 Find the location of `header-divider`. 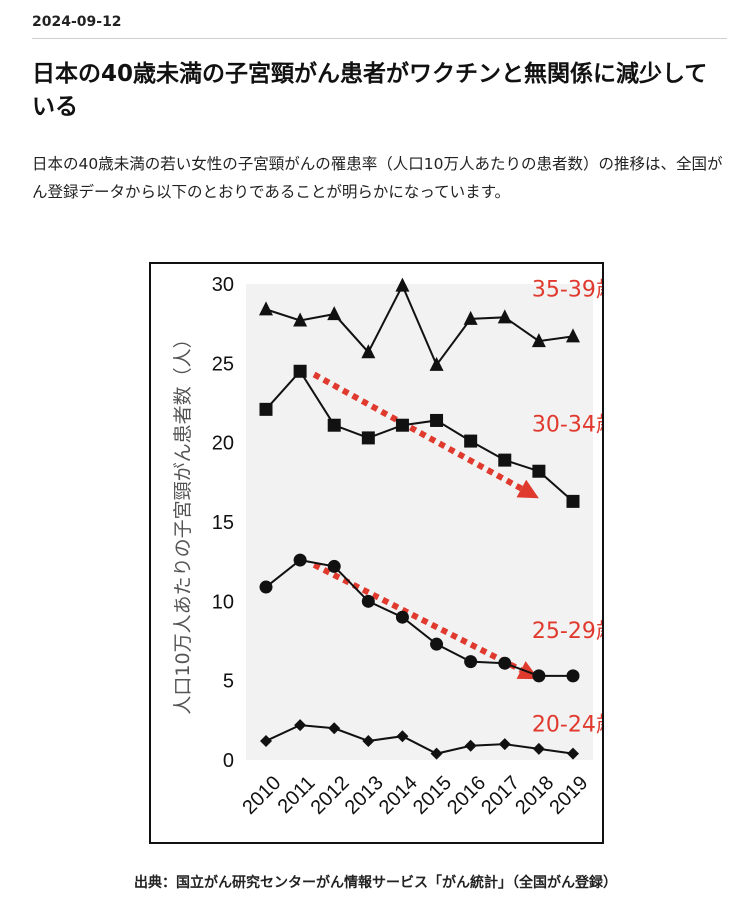

header-divider is located at coordinates (379, 38).